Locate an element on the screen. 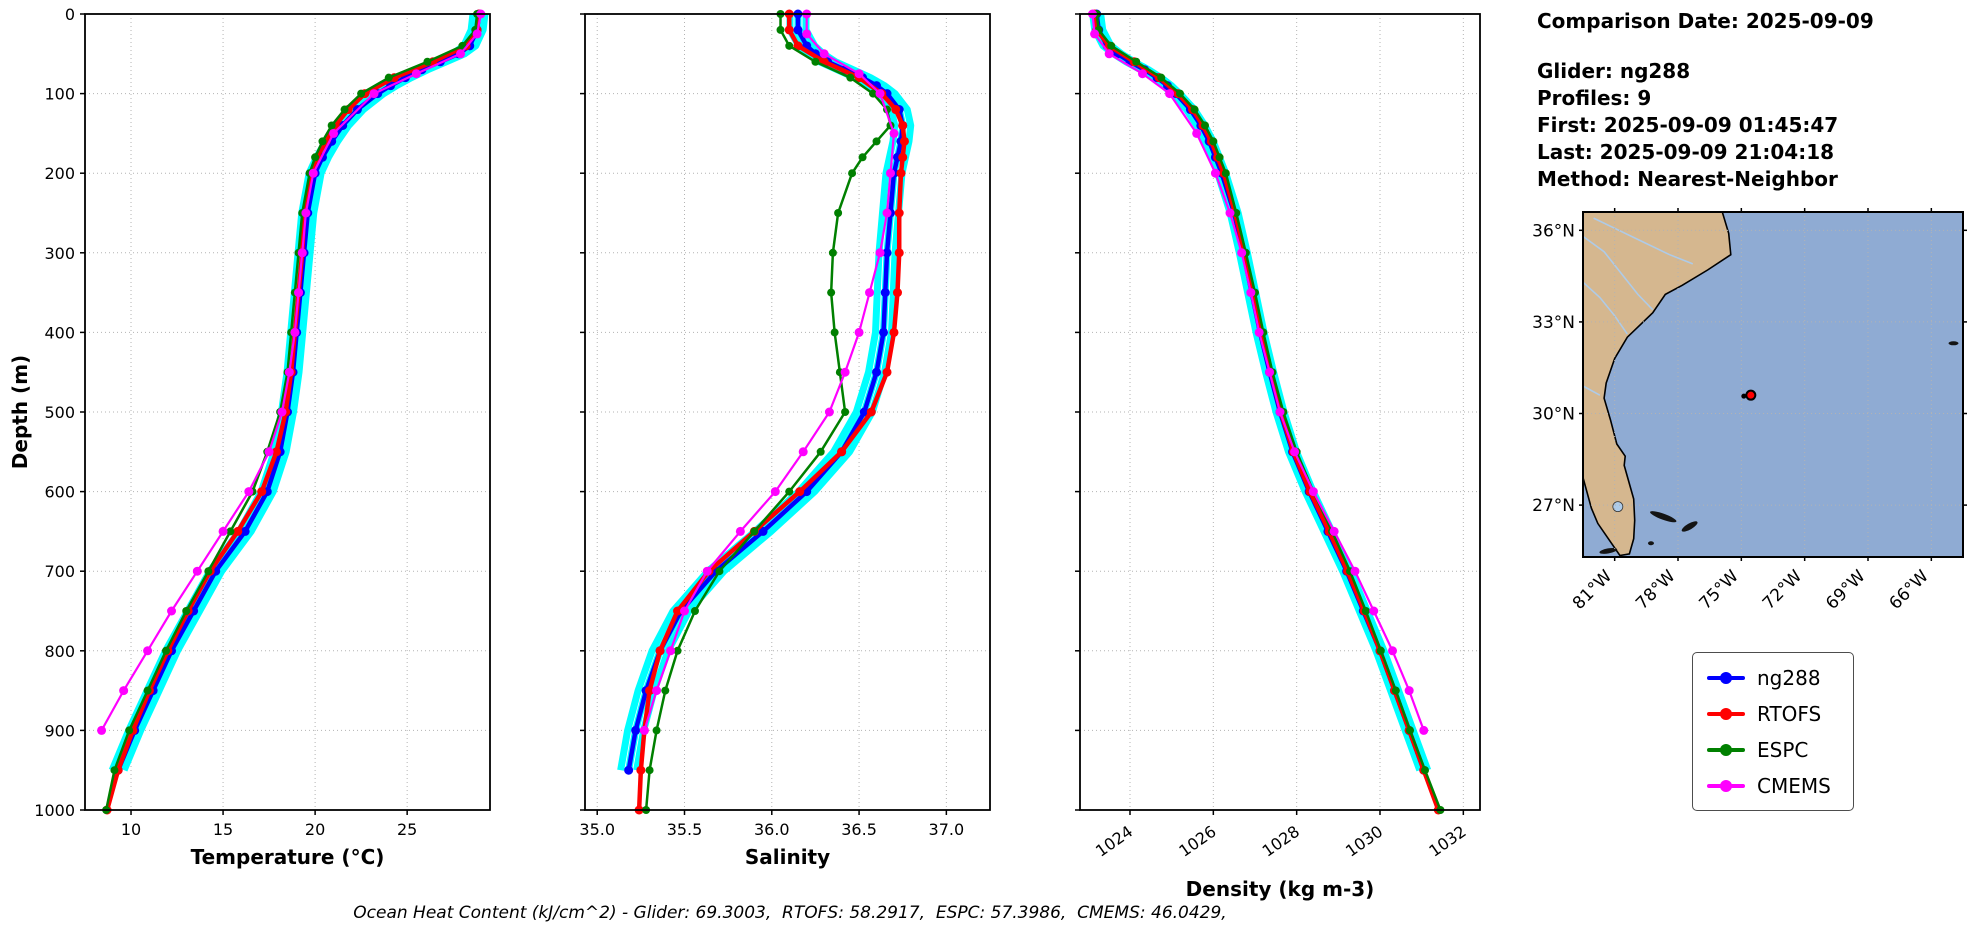  map-lon-label: 78°W is located at coordinates (1655, 589).